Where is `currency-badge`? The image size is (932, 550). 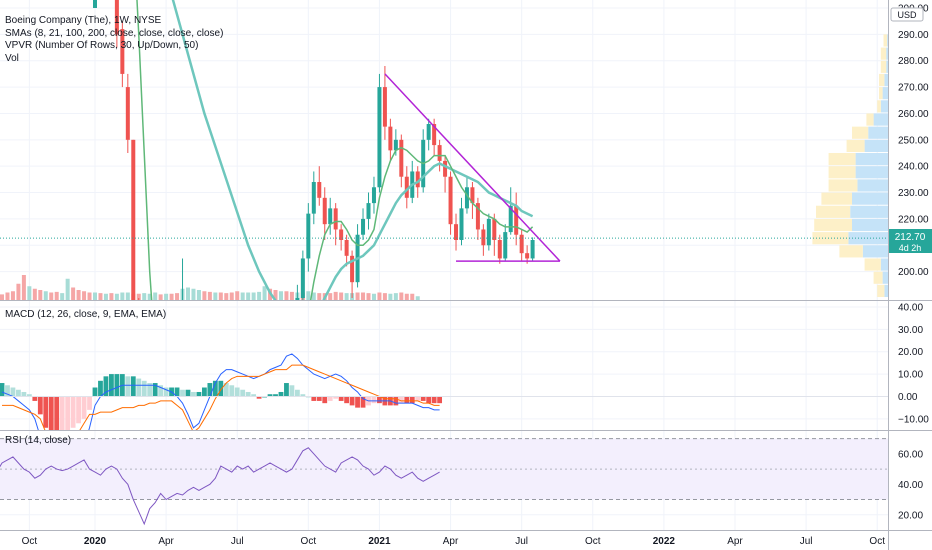
currency-badge is located at coordinates (907, 14).